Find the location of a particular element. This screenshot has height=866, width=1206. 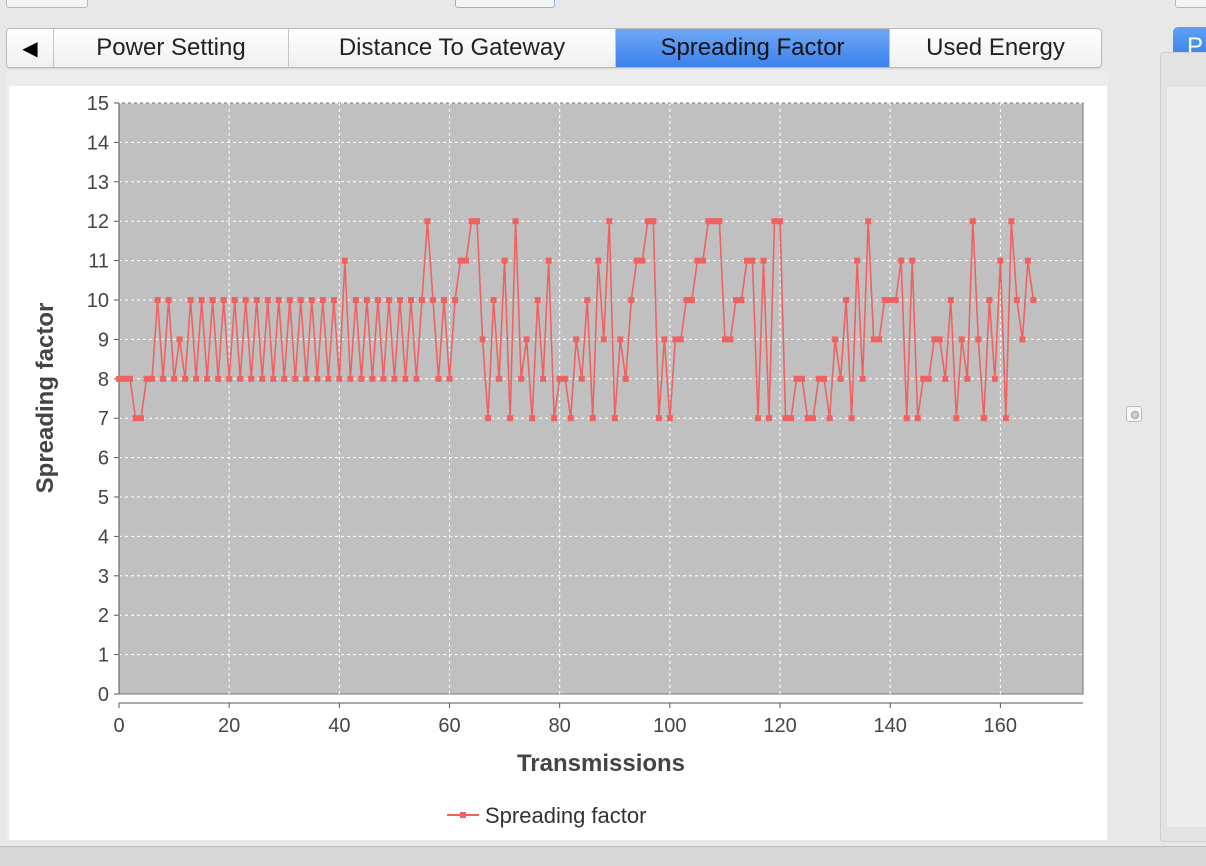

tab-spreading-factor: Spreading Factor is located at coordinates (753, 48).